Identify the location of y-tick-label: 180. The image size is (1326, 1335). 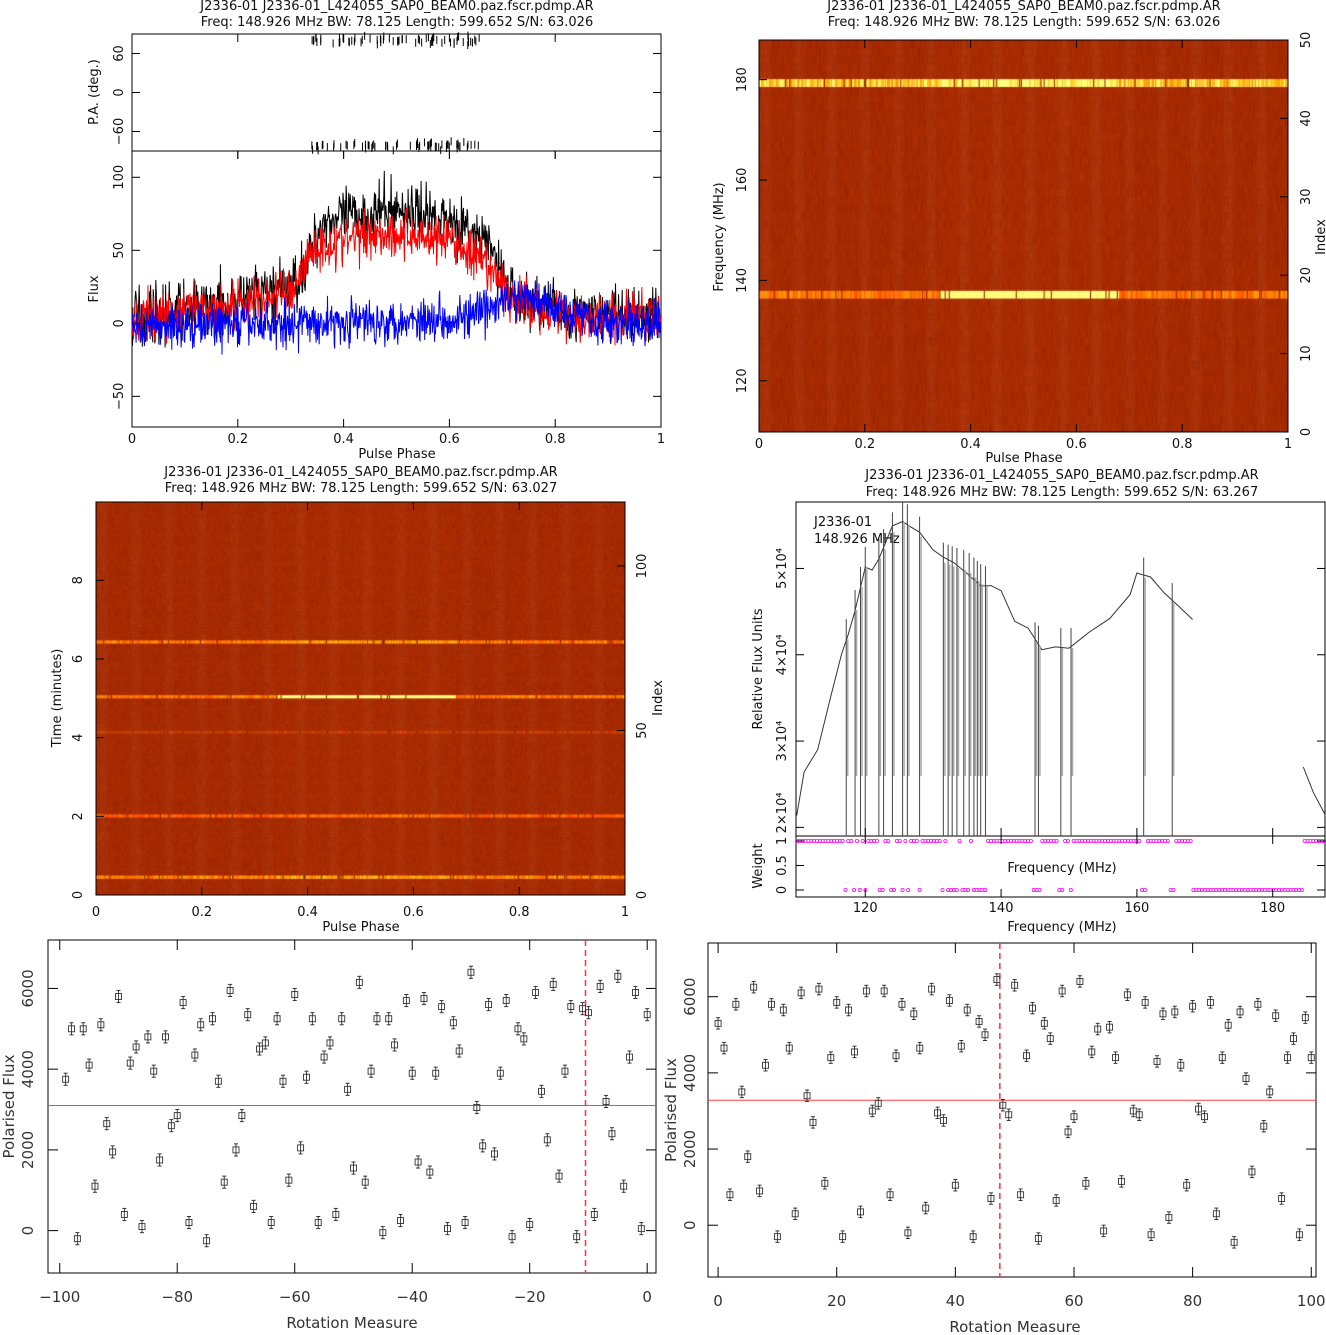
(742, 79).